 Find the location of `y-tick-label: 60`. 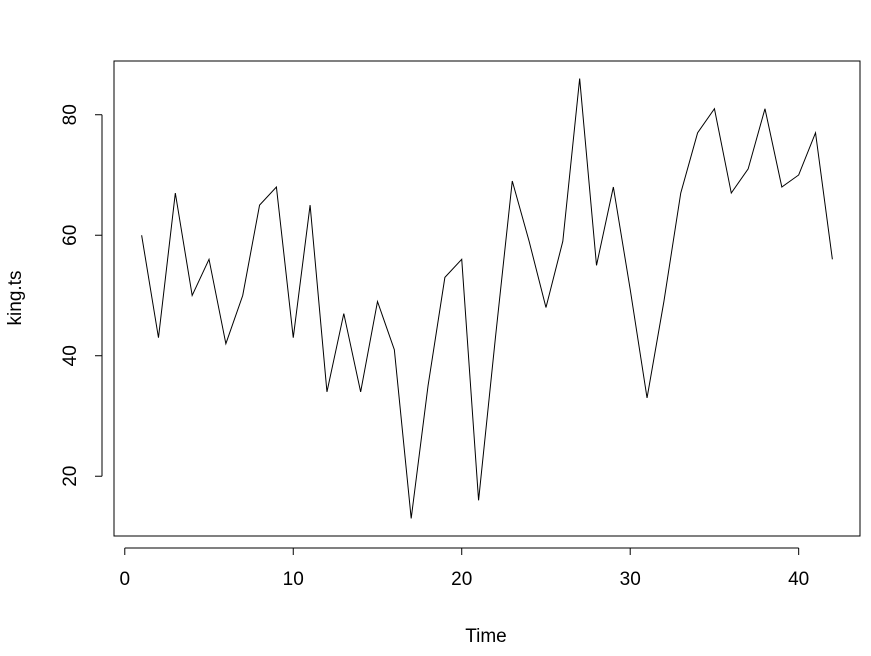

y-tick-label: 60 is located at coordinates (70, 235).